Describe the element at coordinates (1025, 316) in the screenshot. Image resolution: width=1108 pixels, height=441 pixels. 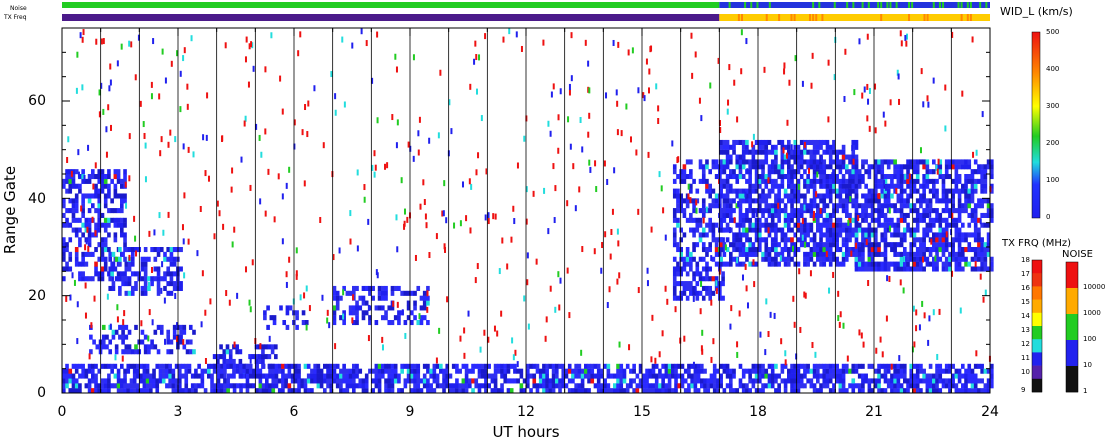
I see `colorbar-txfreq-tick-14: 14` at that location.